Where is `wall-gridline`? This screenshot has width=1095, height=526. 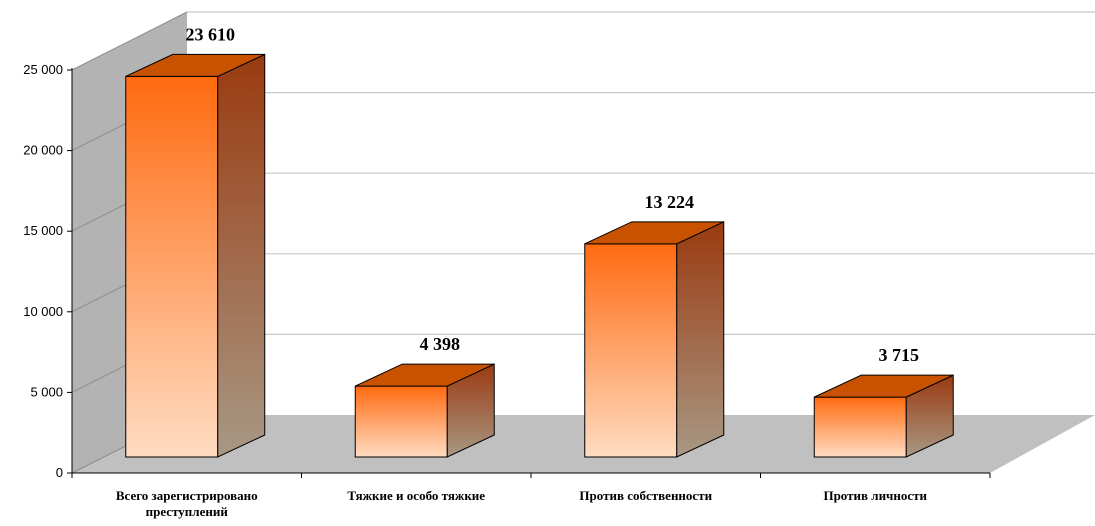
wall-gridline is located at coordinates (129, 41).